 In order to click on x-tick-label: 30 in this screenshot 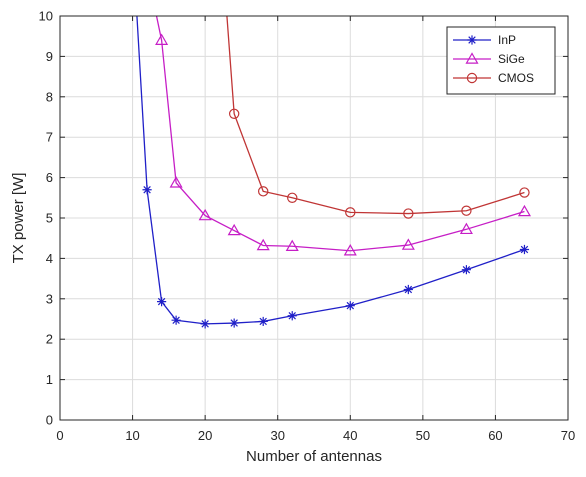, I will do `click(277, 435)`.